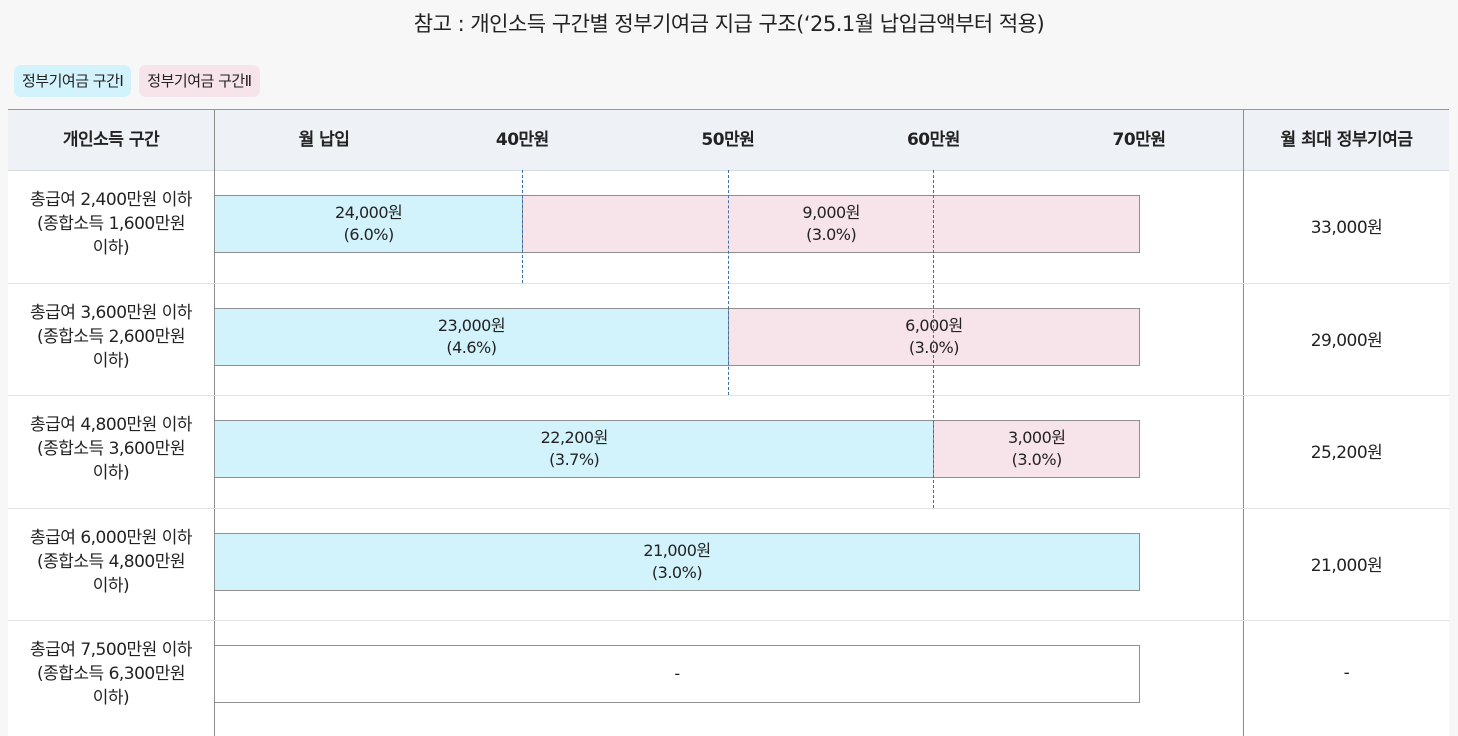 The height and width of the screenshot is (736, 1458). I want to click on income-bracket-line: 총급여 6,000만원 이하, so click(111, 537).